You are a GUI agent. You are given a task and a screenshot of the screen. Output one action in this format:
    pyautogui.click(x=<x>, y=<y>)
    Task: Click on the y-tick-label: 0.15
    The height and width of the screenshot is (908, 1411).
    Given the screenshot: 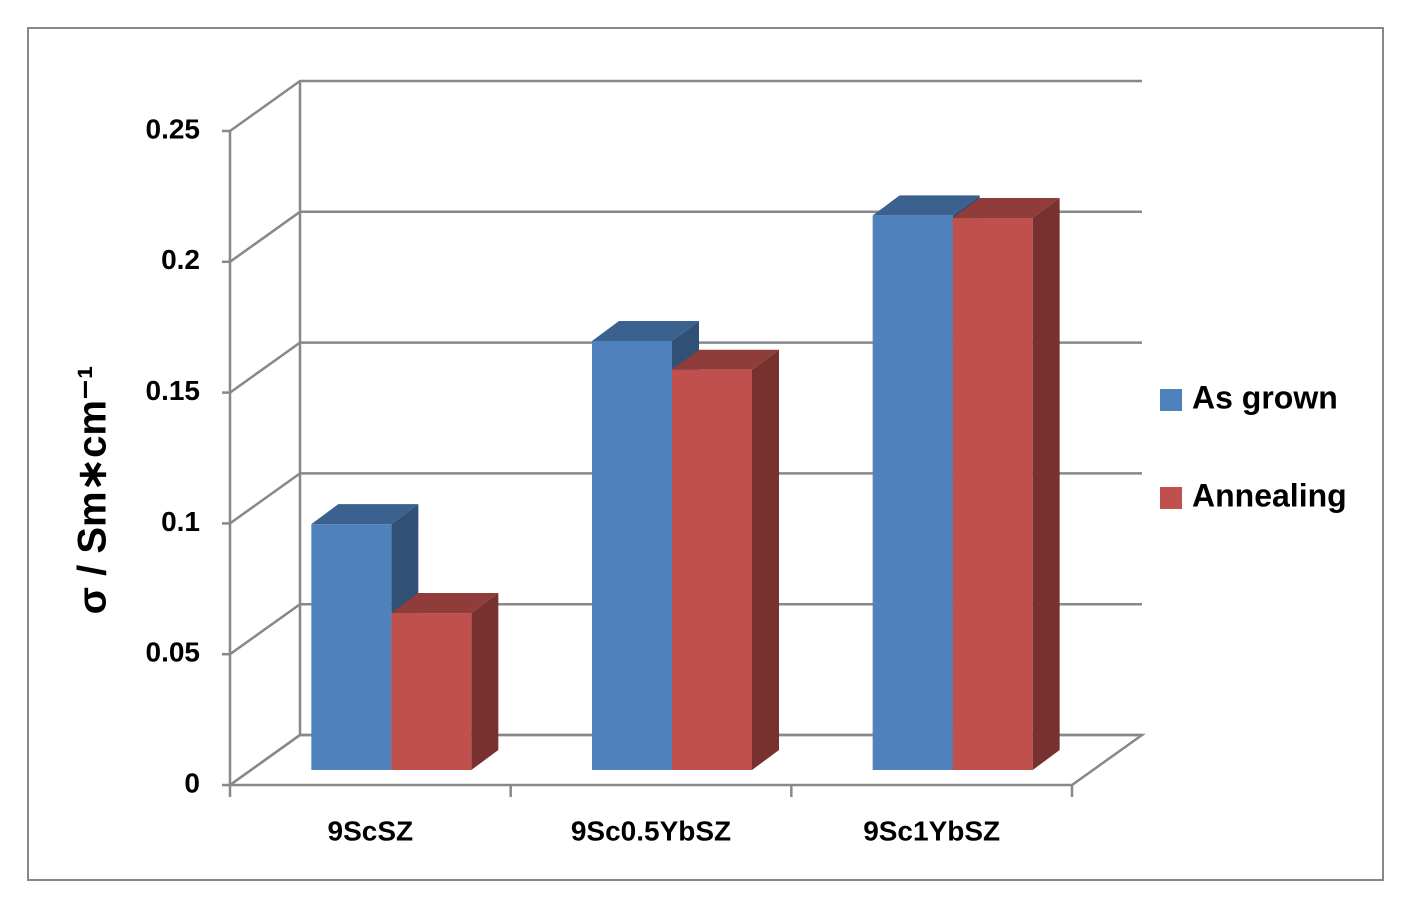 What is the action you would take?
    pyautogui.click(x=173, y=390)
    